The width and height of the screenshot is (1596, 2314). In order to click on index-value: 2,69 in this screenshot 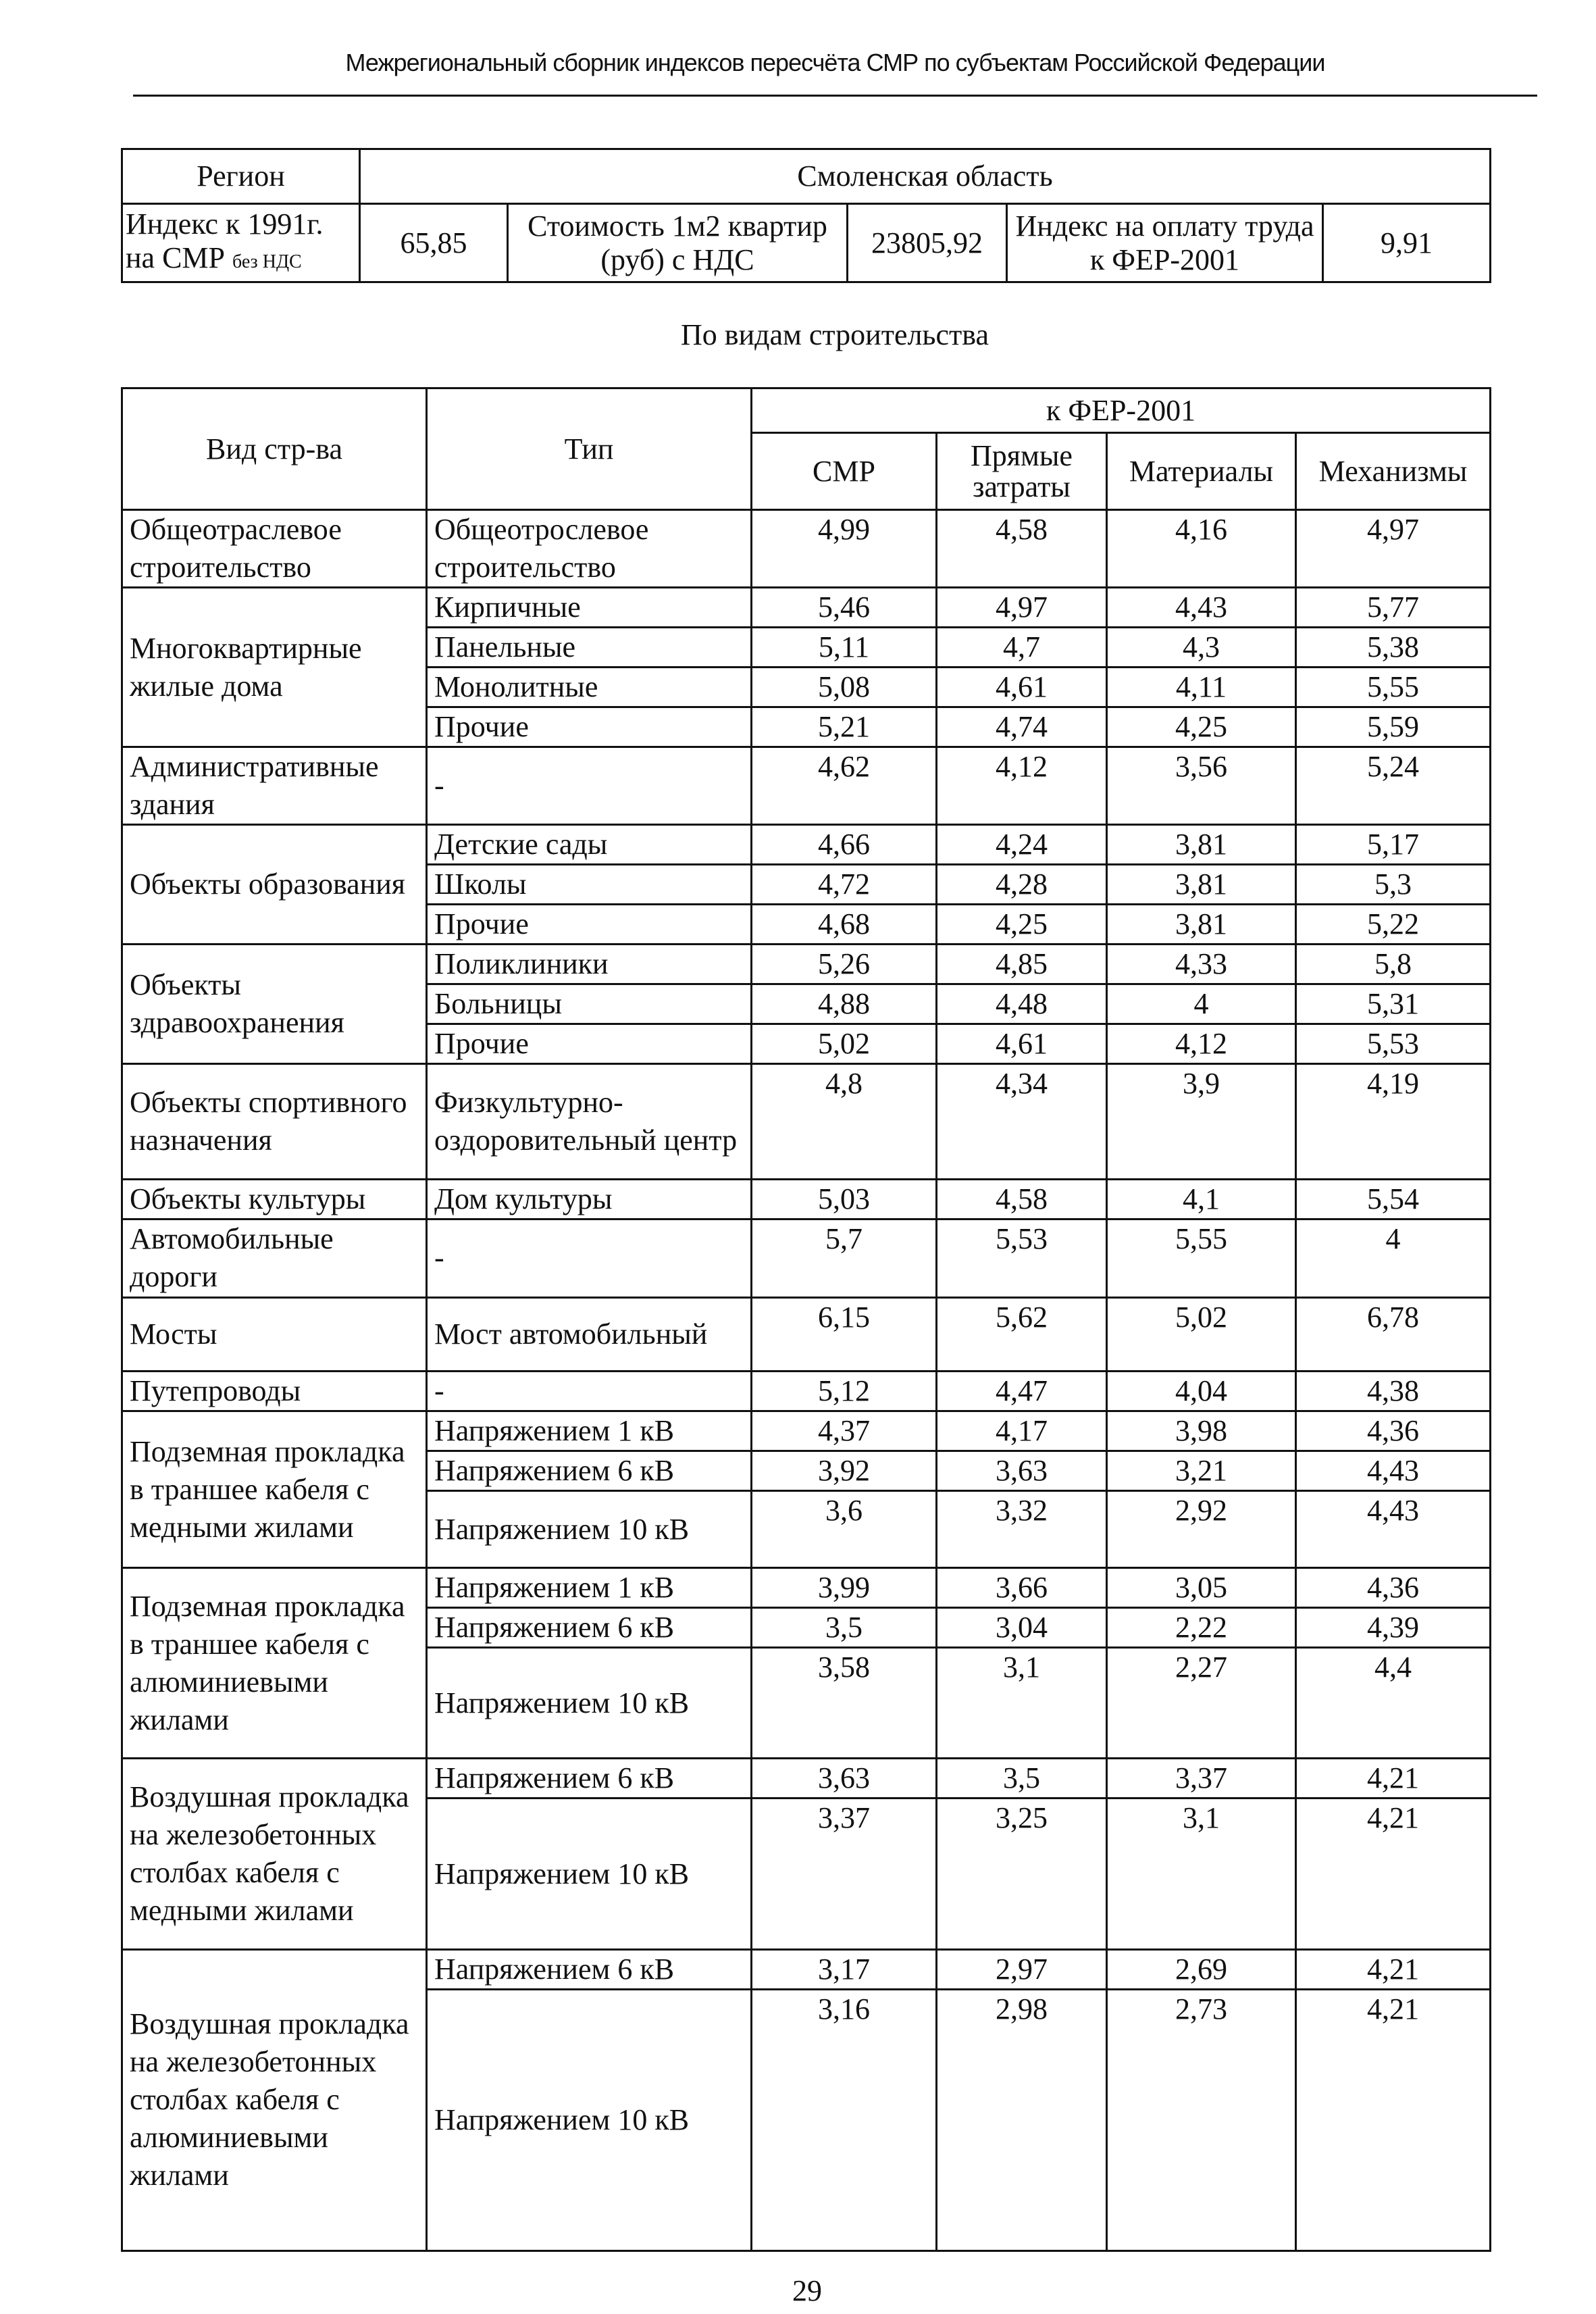, I will do `click(1201, 1969)`.